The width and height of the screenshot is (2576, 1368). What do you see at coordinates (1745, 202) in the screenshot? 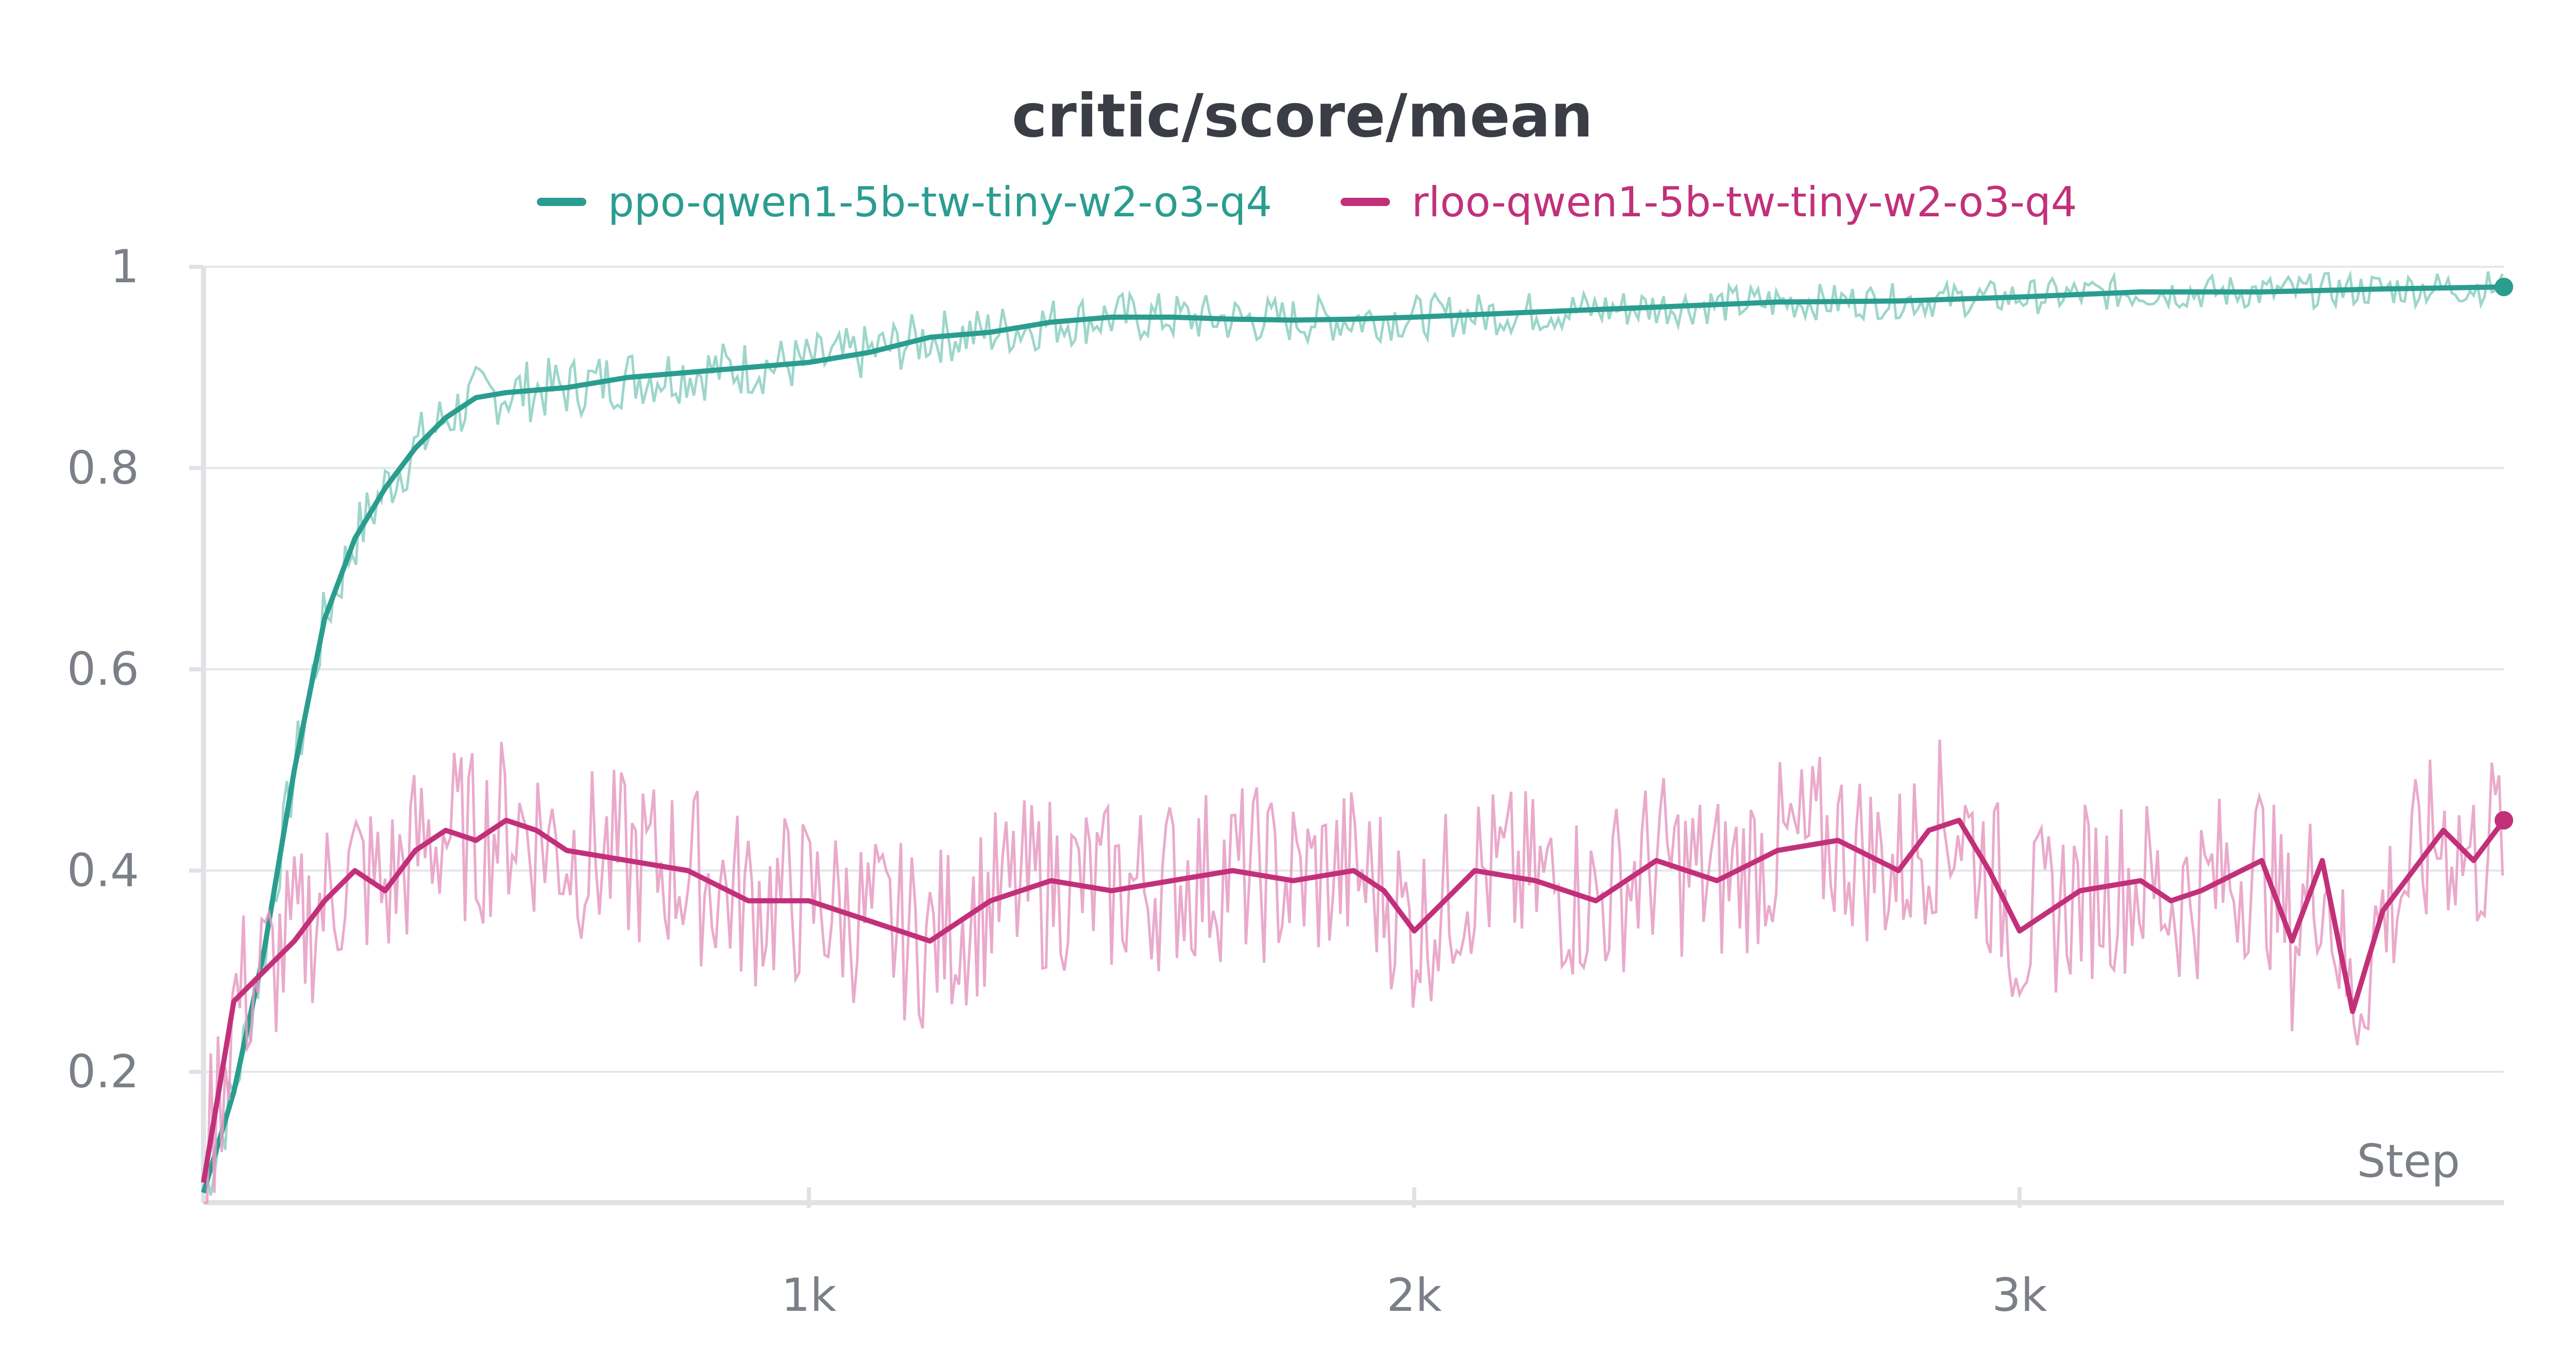
I see `legend-label: rloo-qwen1-5b-tw-tiny-w2-o3-q4` at bounding box center [1745, 202].